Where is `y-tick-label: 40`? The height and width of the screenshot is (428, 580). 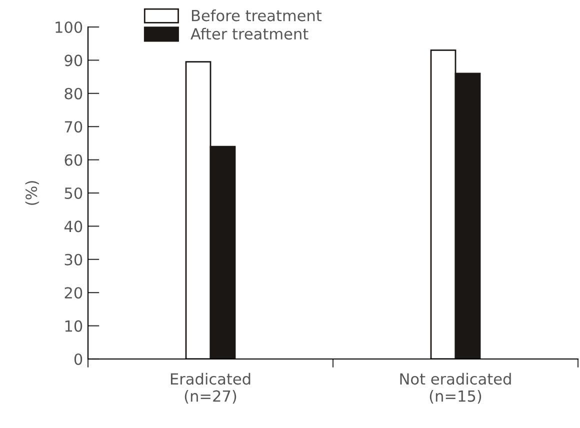
y-tick-label: 40 is located at coordinates (73, 226).